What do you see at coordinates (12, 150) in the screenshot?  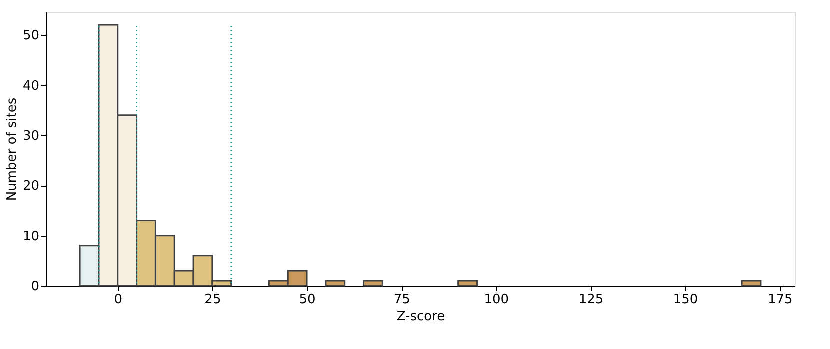 I see `y-axis-title: Number of sites` at bounding box center [12, 150].